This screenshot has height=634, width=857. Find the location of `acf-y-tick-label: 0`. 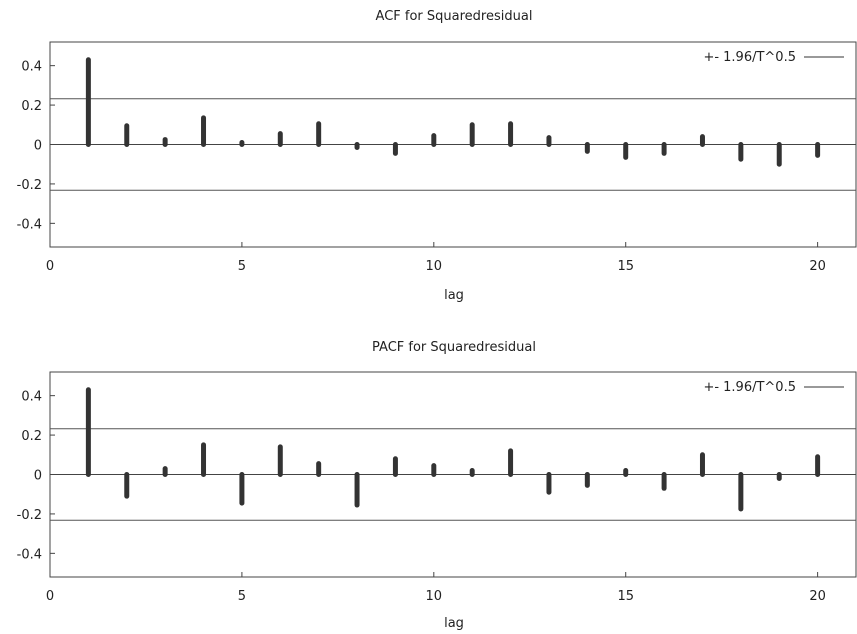

acf-y-tick-label: 0 is located at coordinates (38, 146).